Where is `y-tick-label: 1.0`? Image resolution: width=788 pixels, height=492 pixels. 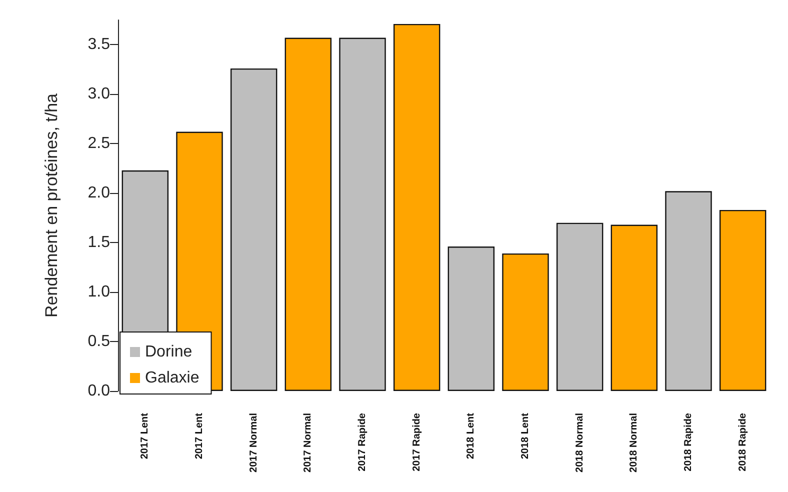 y-tick-label: 1.0 is located at coordinates (99, 292).